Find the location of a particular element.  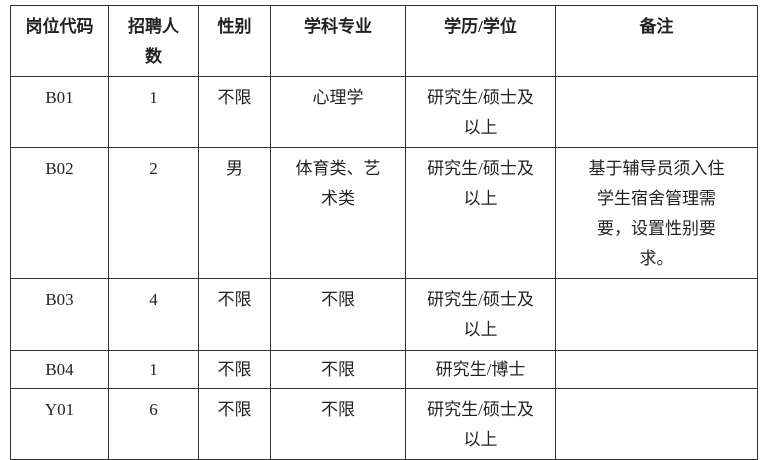

cell-text: B03 is located at coordinates (59, 299).